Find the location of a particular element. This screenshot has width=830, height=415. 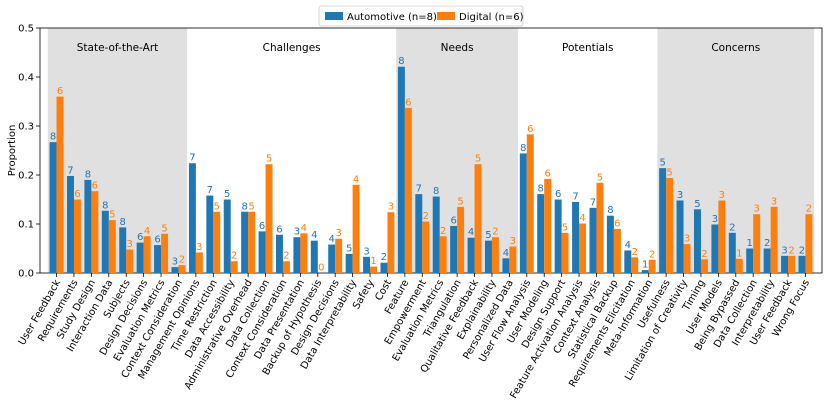

y-tick-label: 0.0 is located at coordinates (26, 274).